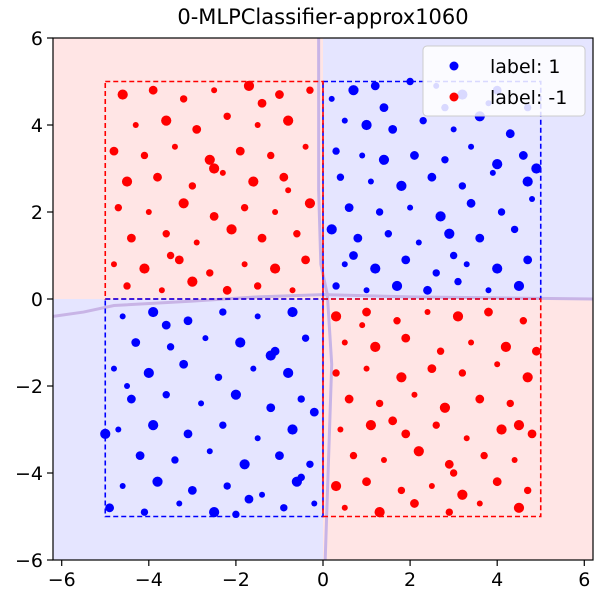  I want to click on x-tick-label-1: −4, so click(149, 580).